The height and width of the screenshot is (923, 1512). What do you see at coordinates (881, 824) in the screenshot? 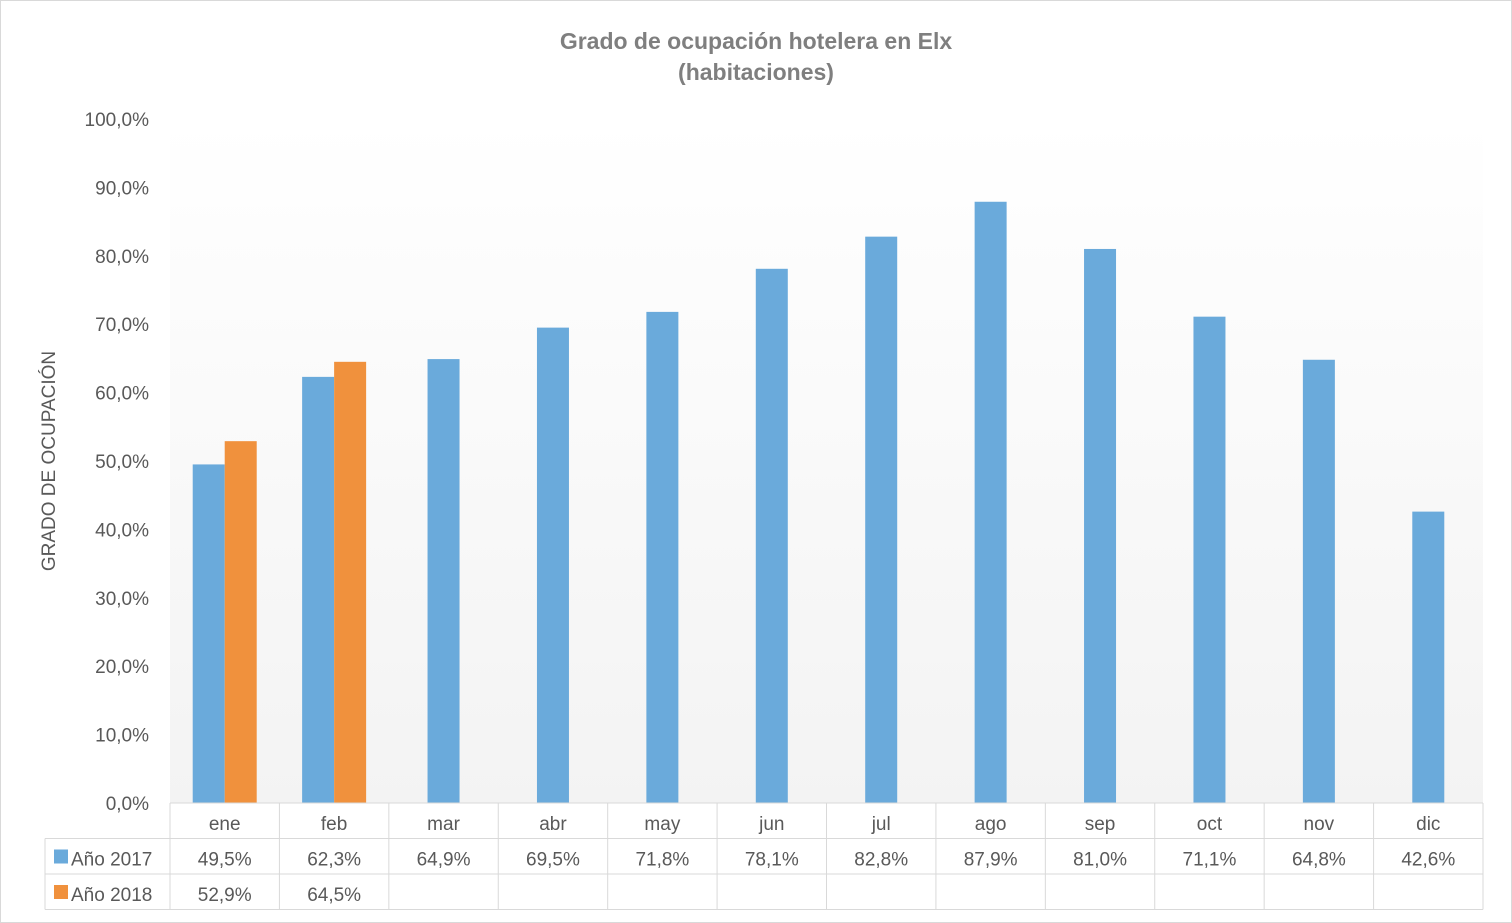
I see `x-tick-label: jul` at bounding box center [881, 824].